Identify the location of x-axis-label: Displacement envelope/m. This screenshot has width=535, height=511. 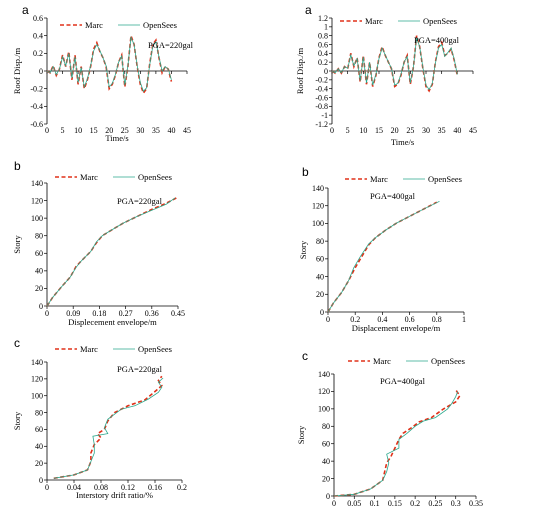
(396, 328).